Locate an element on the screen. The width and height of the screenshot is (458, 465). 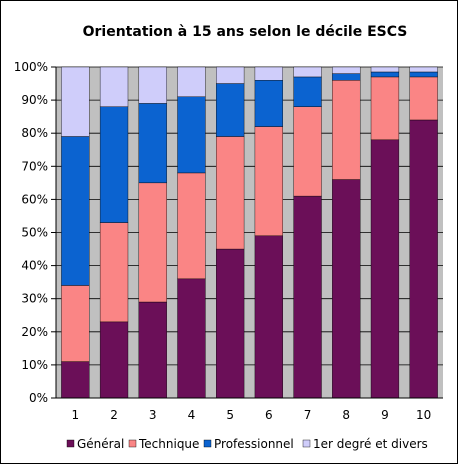
y-tick-label: 0% is located at coordinates (38, 398).